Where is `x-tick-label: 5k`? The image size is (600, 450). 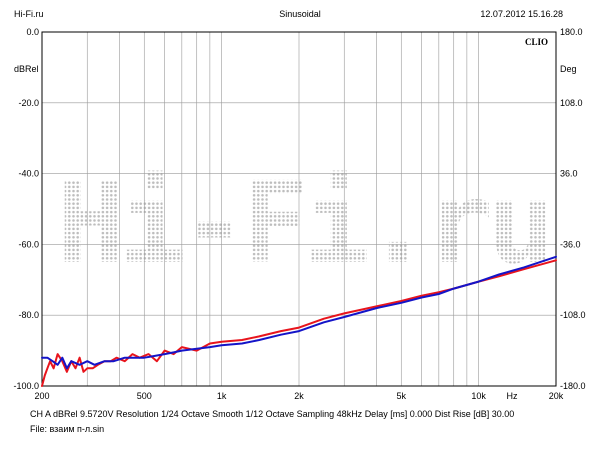 x-tick-label: 5k is located at coordinates (402, 396).